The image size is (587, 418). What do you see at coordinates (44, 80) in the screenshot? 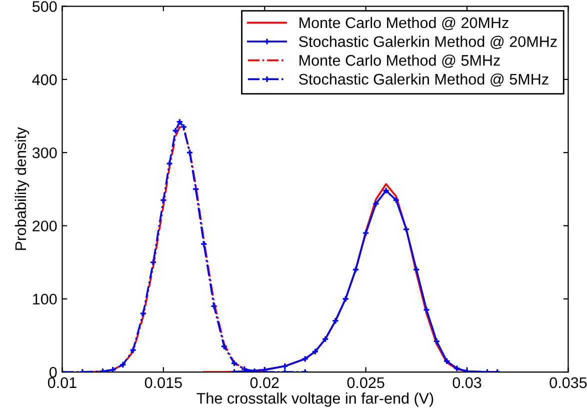
I see `y-tick-label: 400` at bounding box center [44, 80].